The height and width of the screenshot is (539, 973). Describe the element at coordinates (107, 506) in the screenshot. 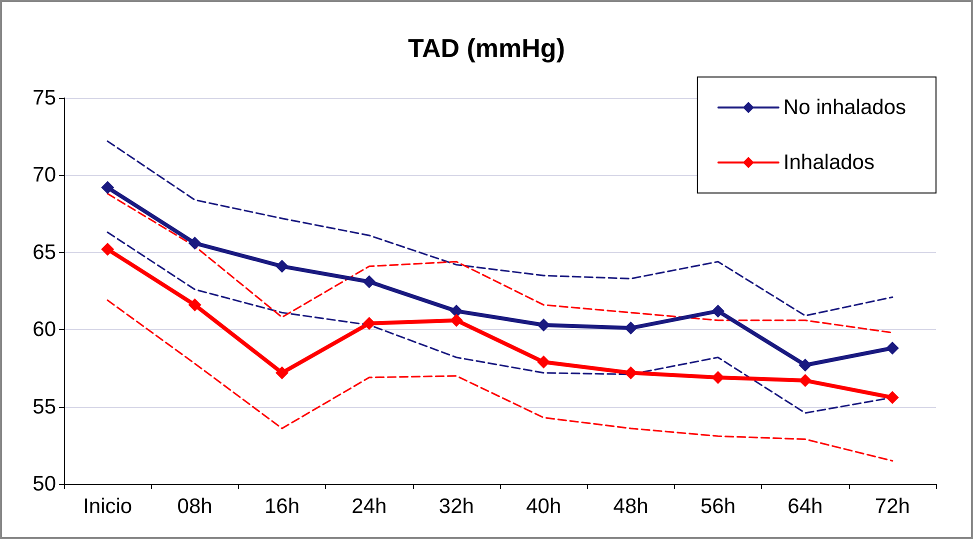

I see `x-tick-label: Inicio` at that location.